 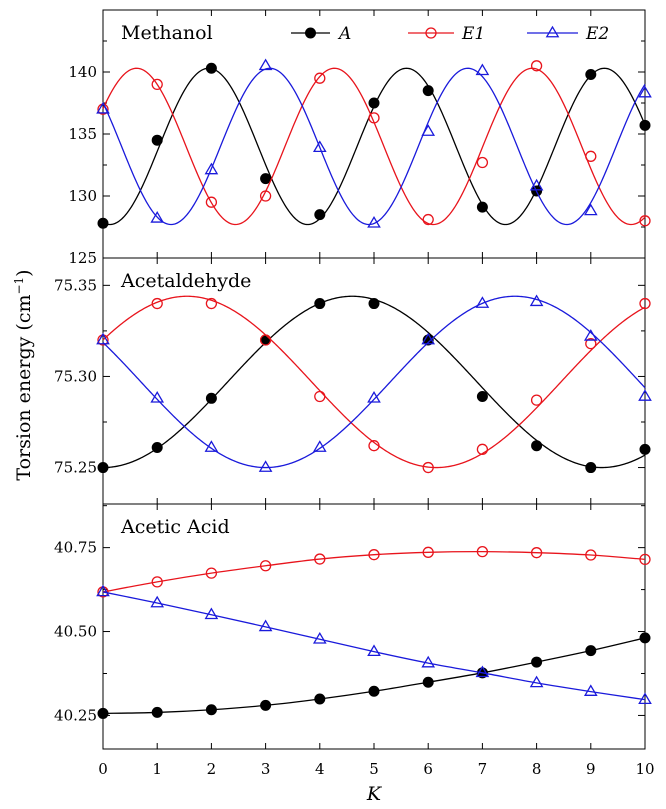 What do you see at coordinates (591, 769) in the screenshot?
I see `x-tick-label: 9` at bounding box center [591, 769].